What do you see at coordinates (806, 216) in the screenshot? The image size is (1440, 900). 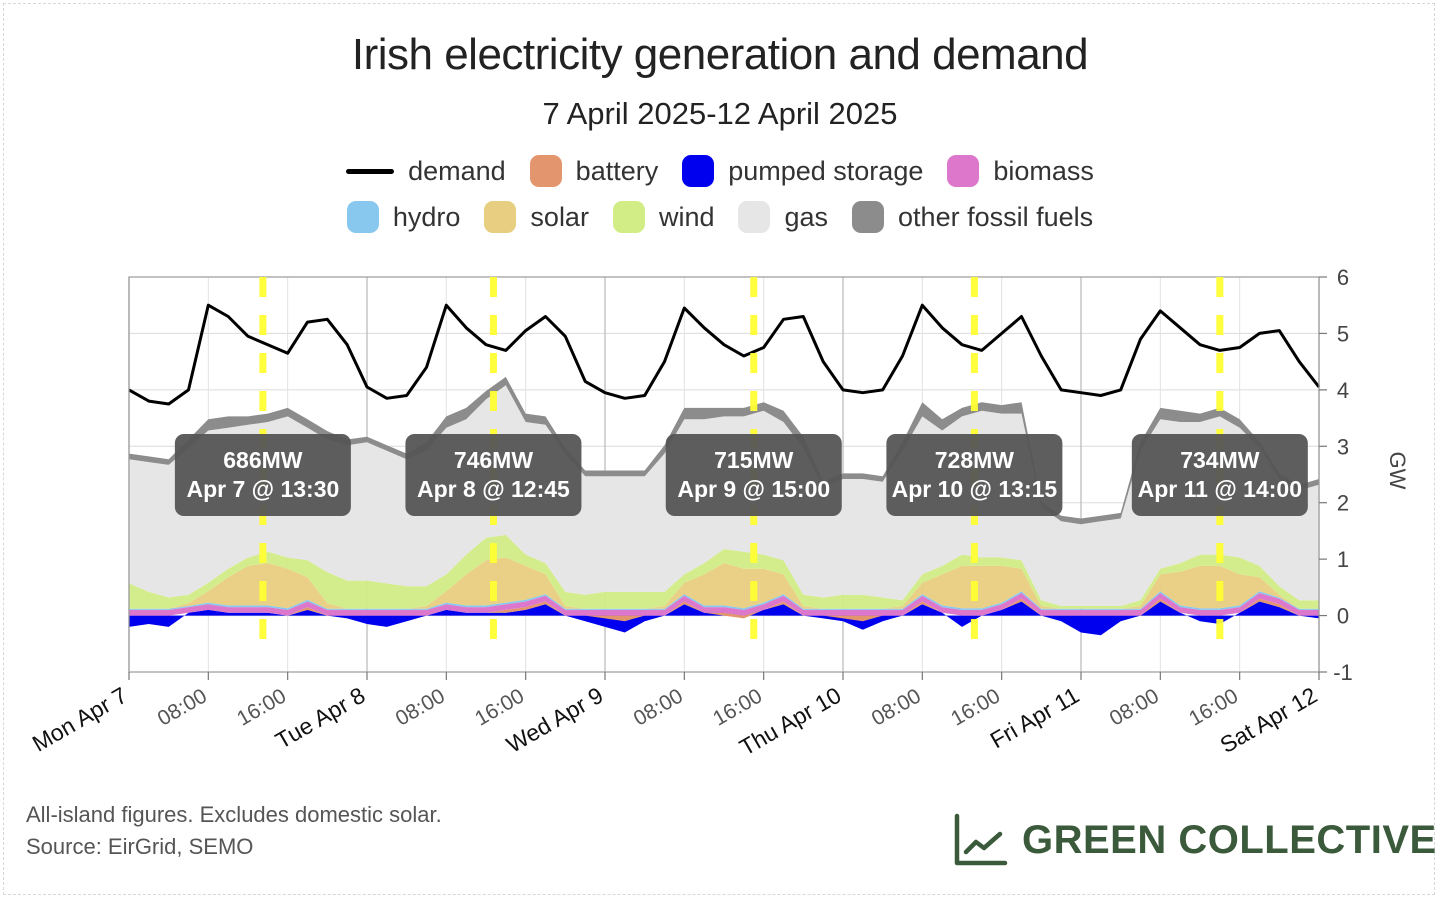 I see `legend-label-gas: gas` at bounding box center [806, 216].